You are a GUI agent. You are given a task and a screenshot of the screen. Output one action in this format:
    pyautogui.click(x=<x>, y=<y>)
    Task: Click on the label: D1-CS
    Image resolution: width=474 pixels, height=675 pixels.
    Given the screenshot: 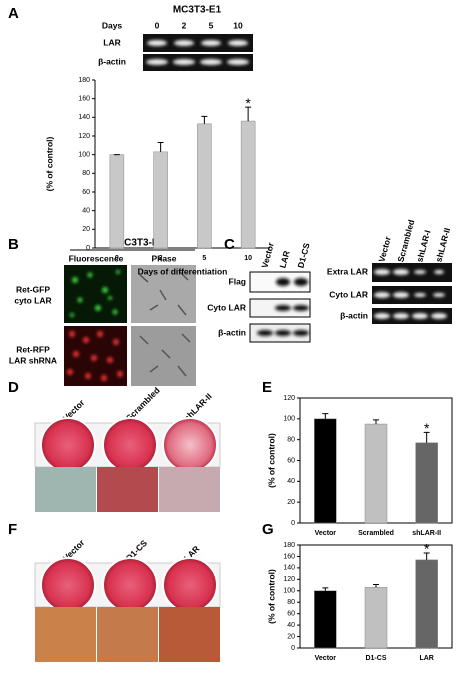 What is the action you would take?
    pyautogui.click(x=303, y=256)
    